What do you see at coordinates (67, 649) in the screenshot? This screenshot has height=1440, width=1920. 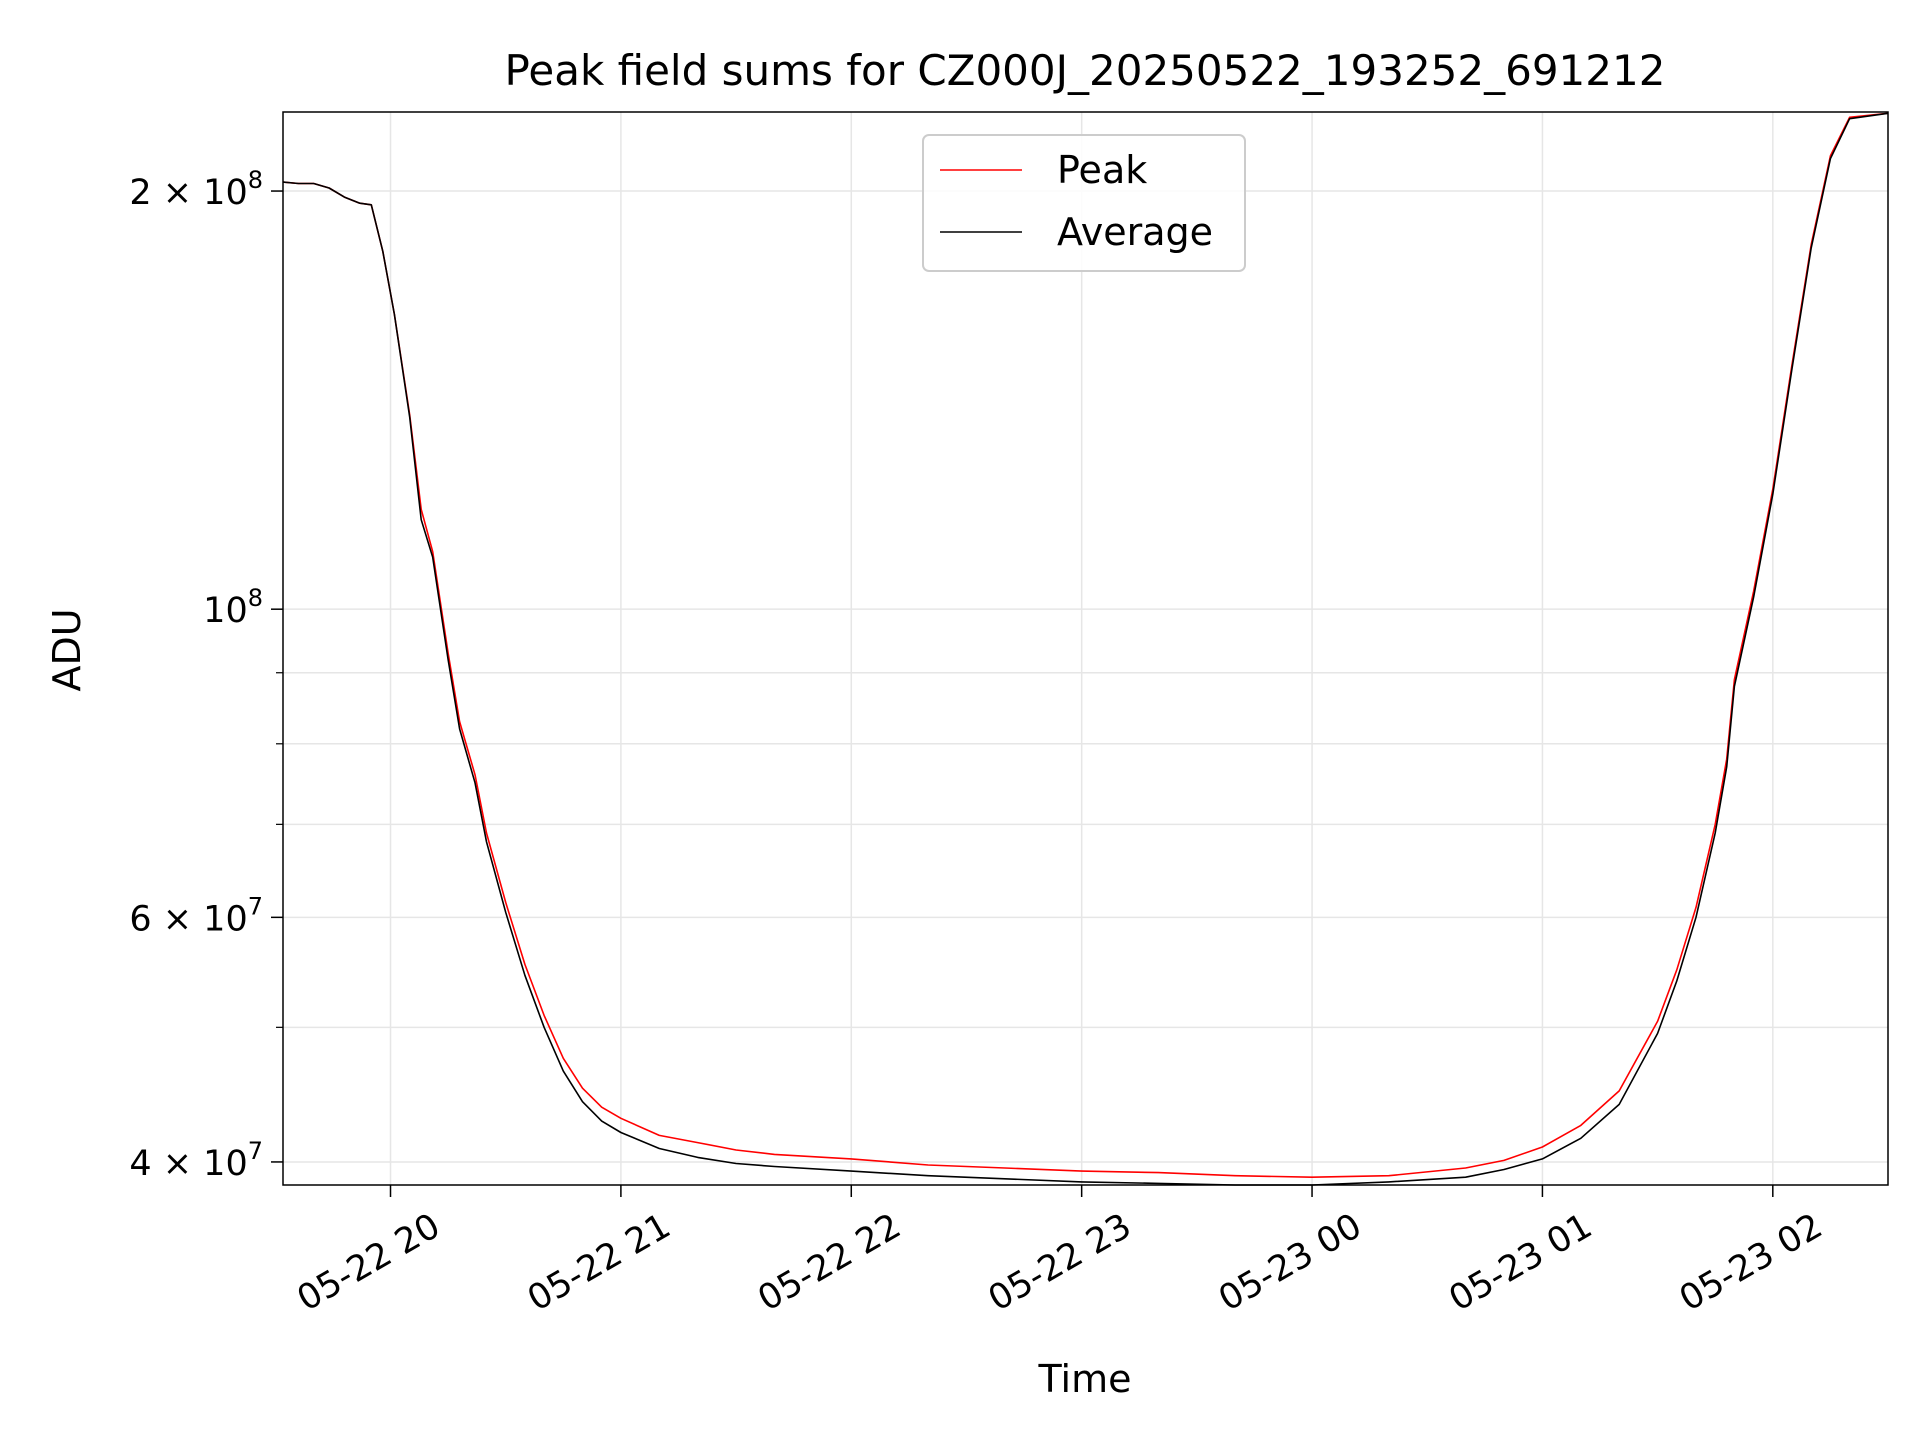 I see `y-axis-label: ADU` at bounding box center [67, 649].